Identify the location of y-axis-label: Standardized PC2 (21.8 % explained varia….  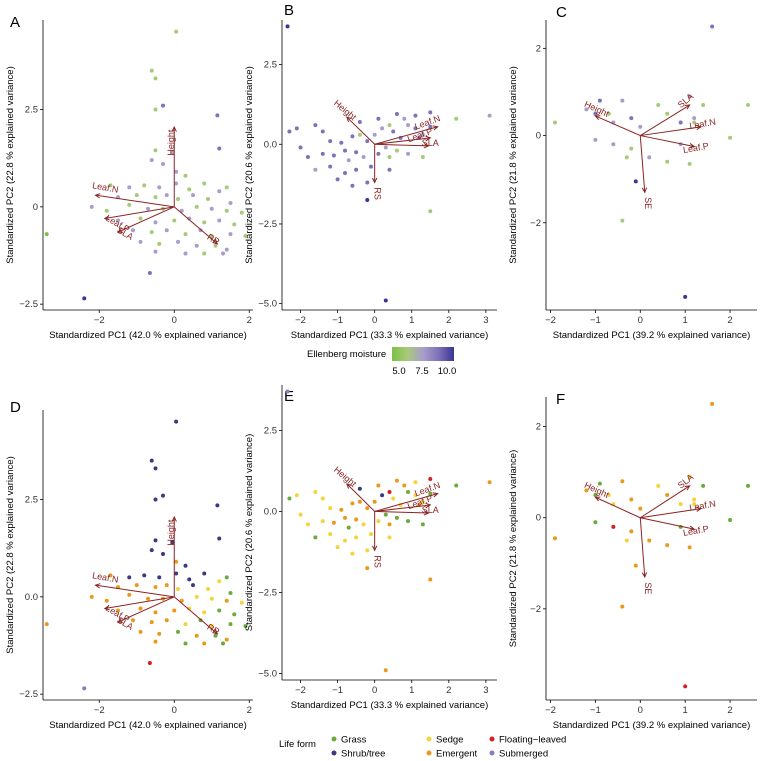
(513, 549).